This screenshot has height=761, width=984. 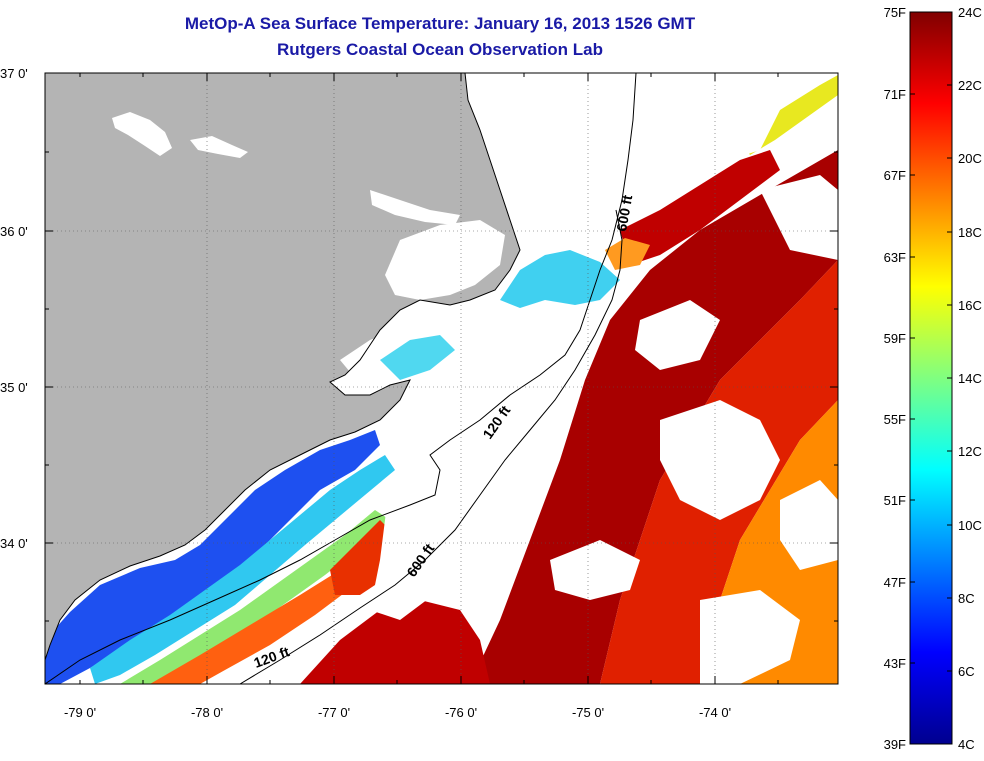 I want to click on colorbar-c-label: 24C, so click(x=970, y=12).